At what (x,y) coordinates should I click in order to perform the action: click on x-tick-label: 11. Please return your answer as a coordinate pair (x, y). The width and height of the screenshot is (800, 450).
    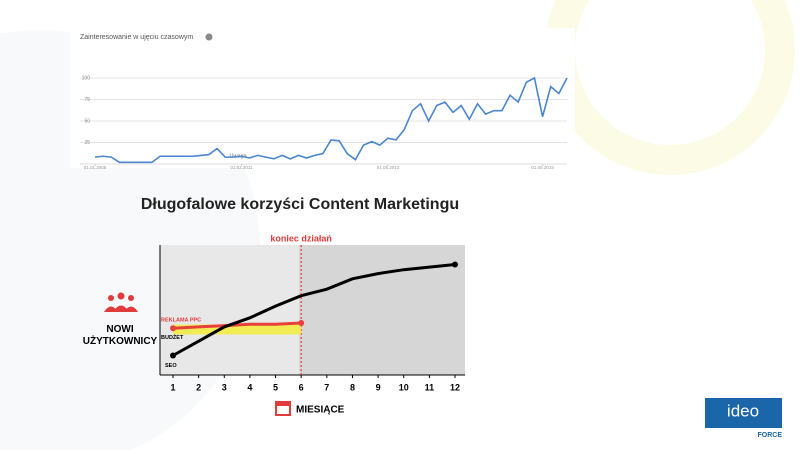
    Looking at the image, I should click on (430, 387).